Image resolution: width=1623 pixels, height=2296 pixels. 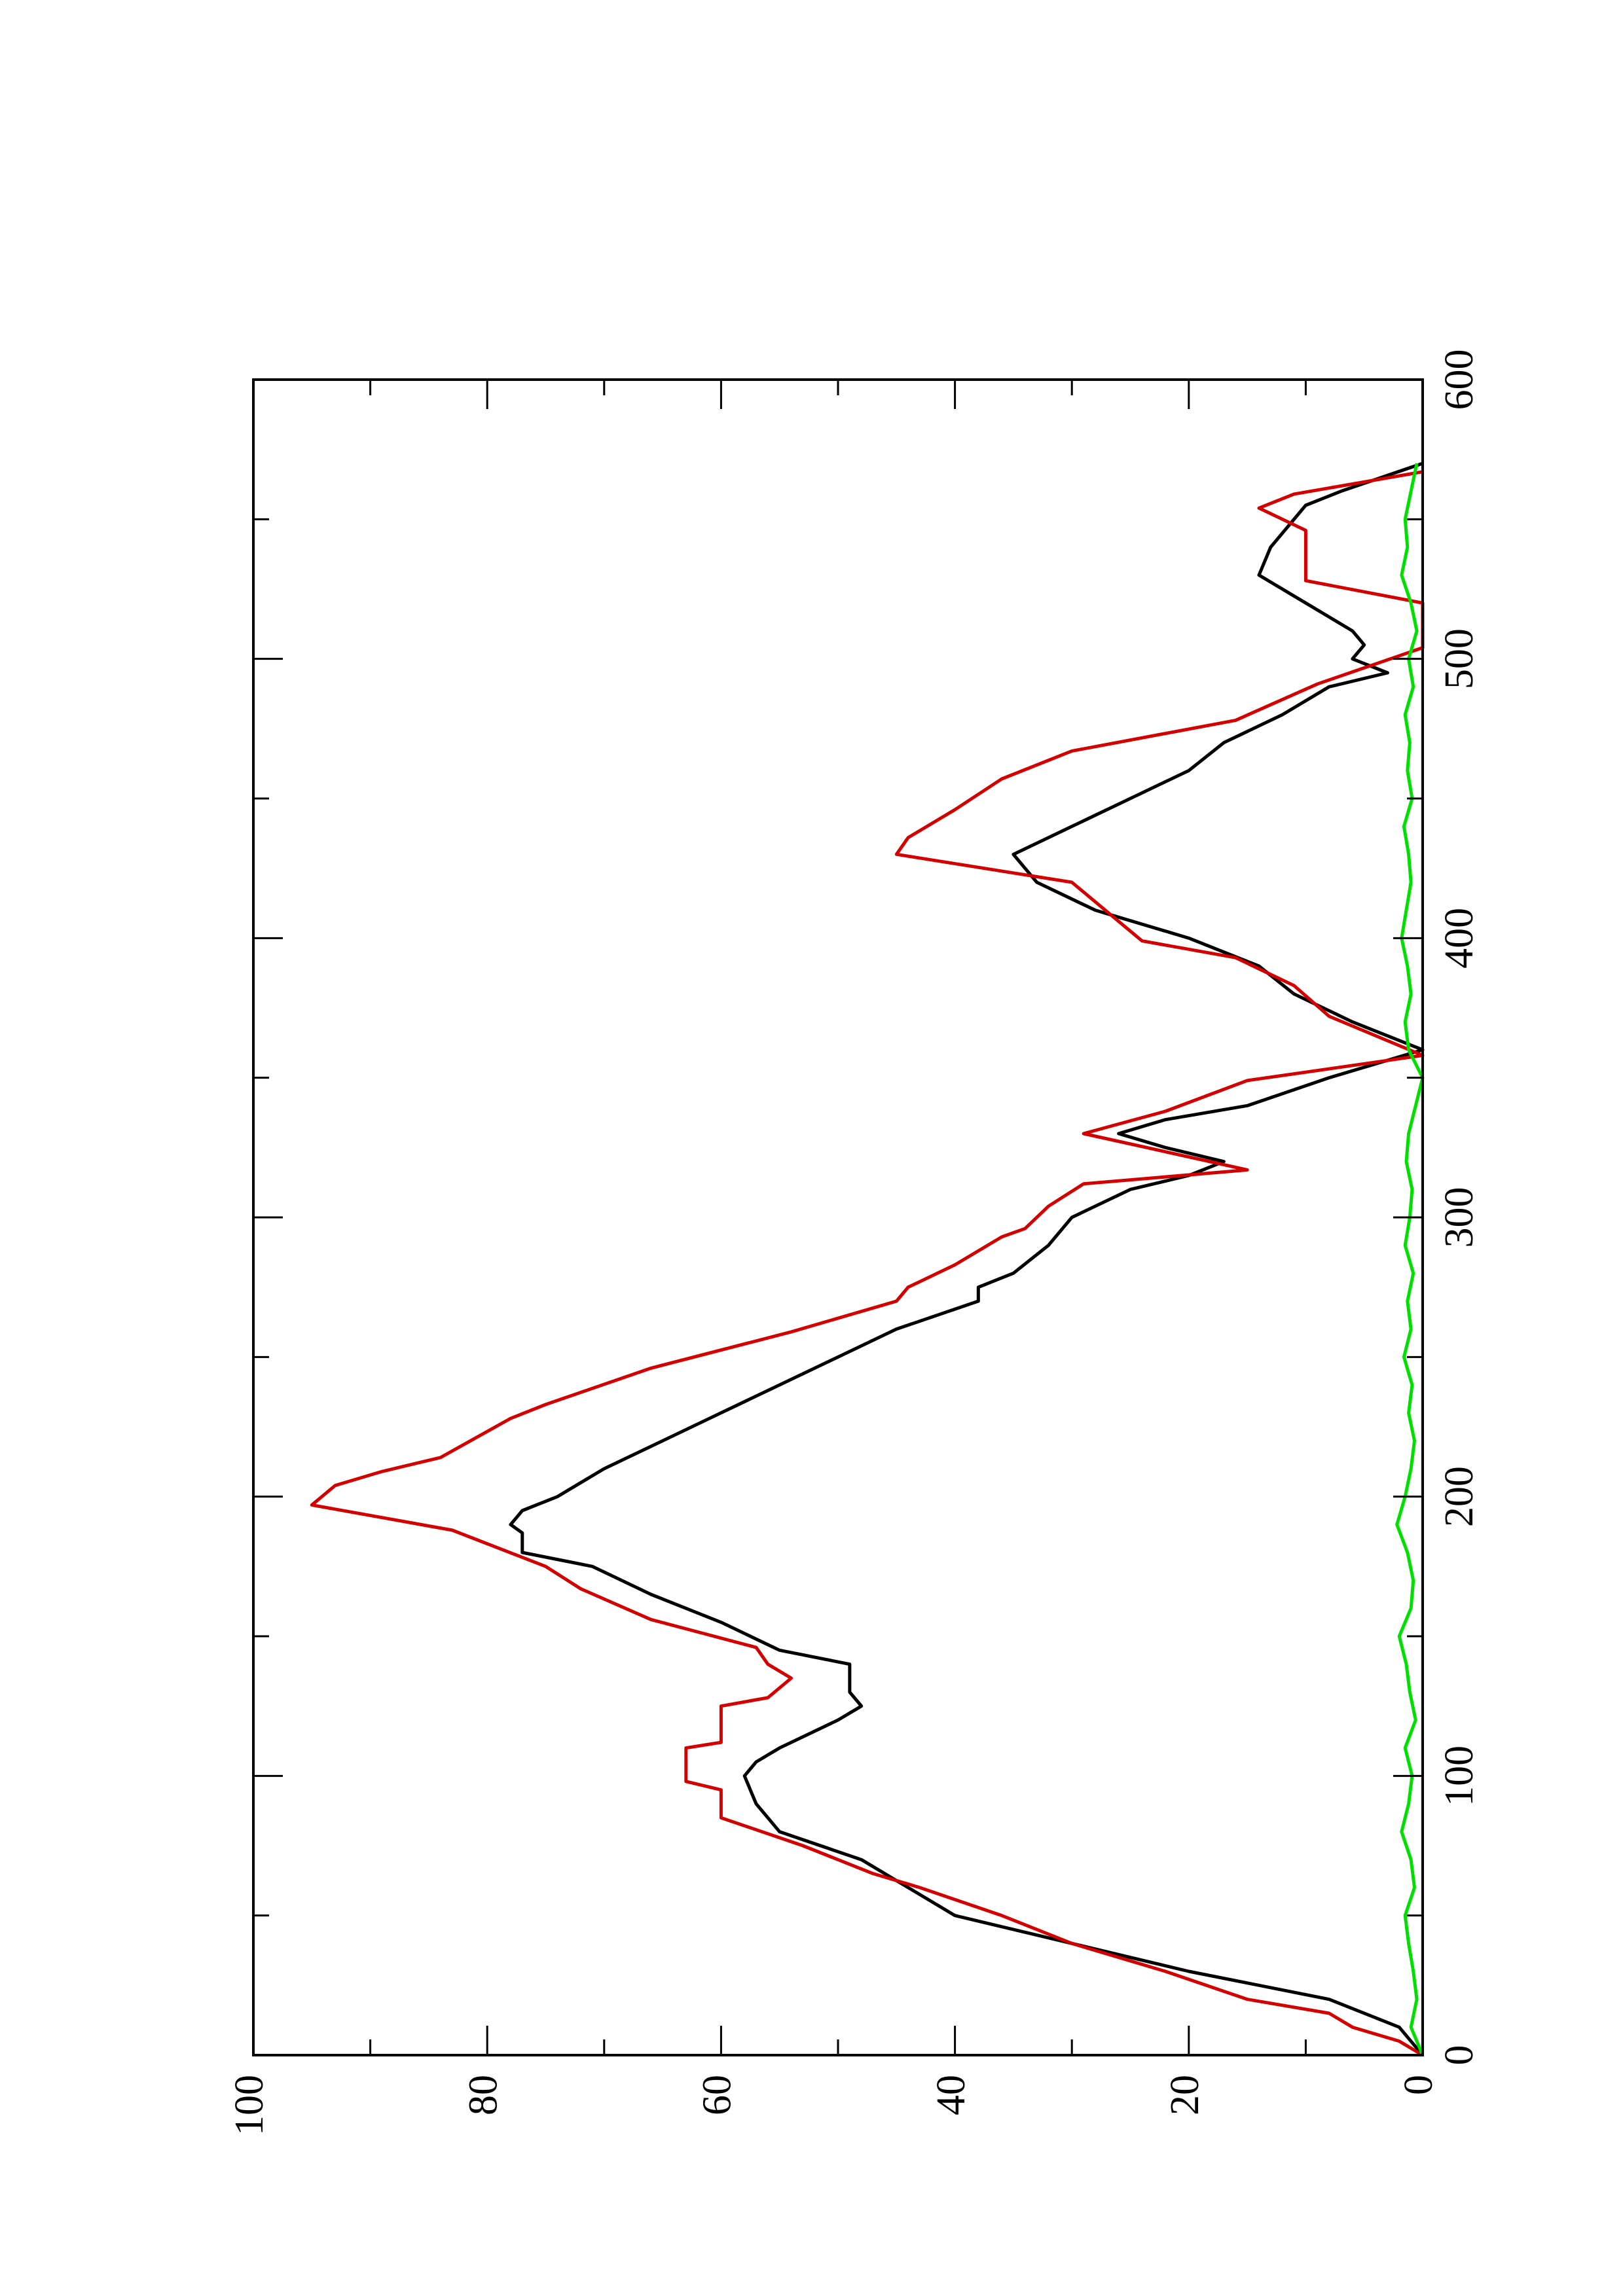 What do you see at coordinates (1459, 380) in the screenshot?
I see `x-tick-label: 600` at bounding box center [1459, 380].